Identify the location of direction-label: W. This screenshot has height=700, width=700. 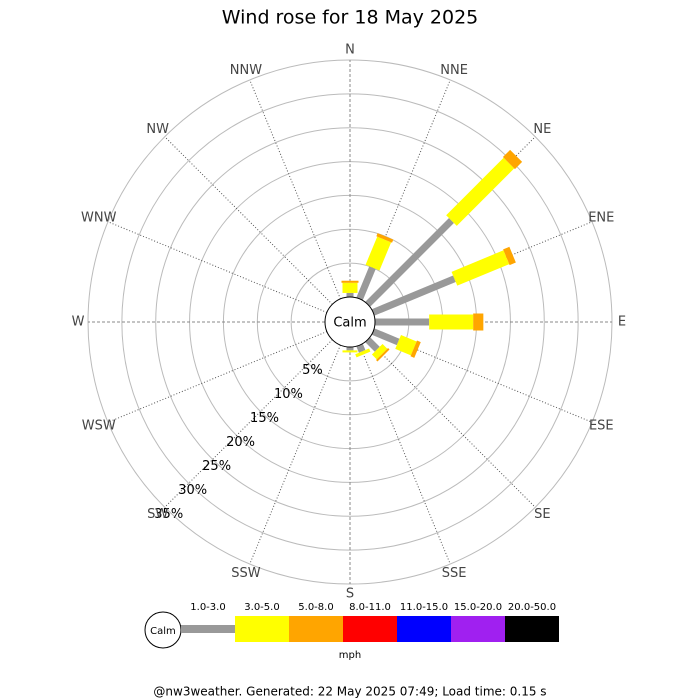
(78, 322).